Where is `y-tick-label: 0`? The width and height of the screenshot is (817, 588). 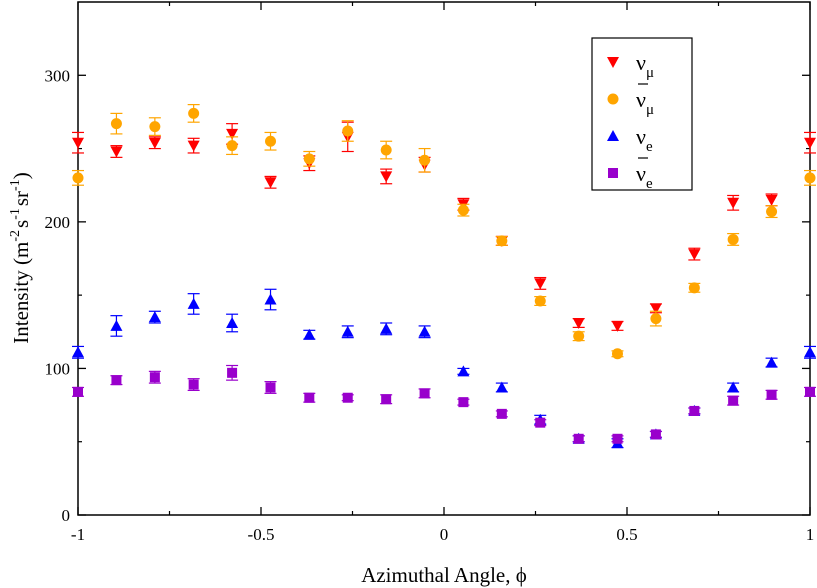
y-tick-label: 0 is located at coordinates (66, 515).